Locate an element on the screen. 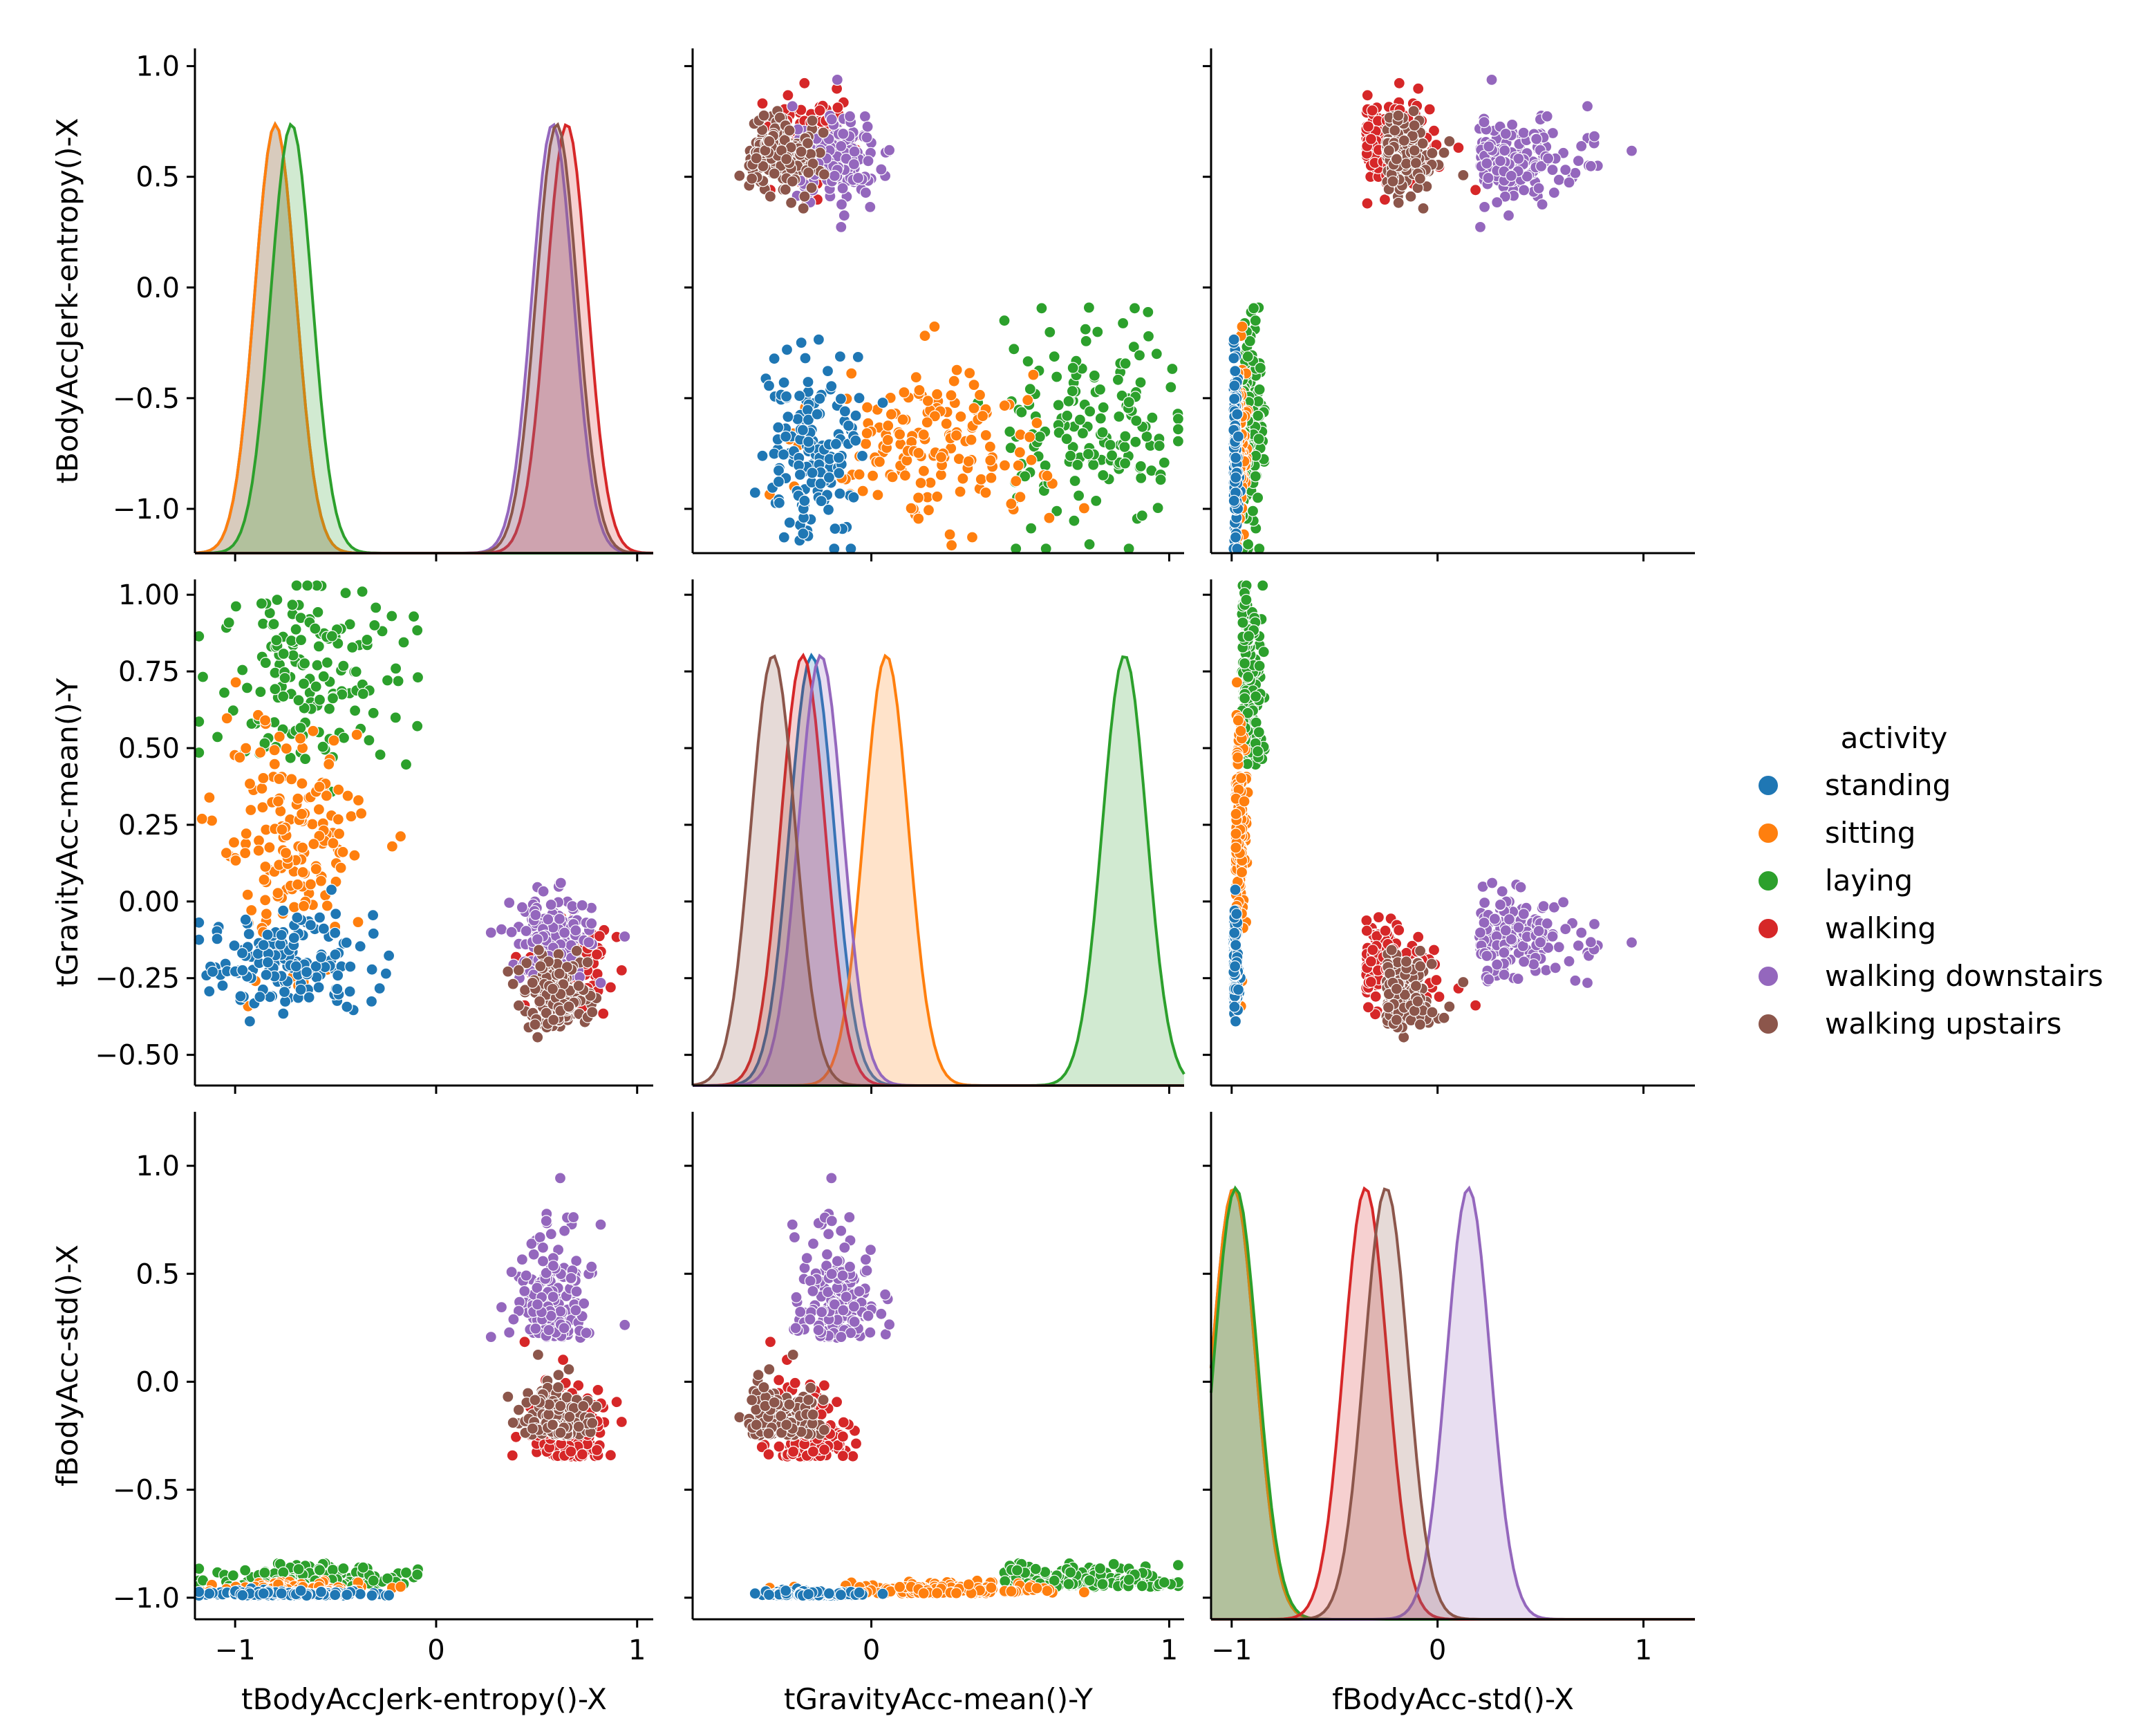  subplot-r0-c2 is located at coordinates (1449, 304).